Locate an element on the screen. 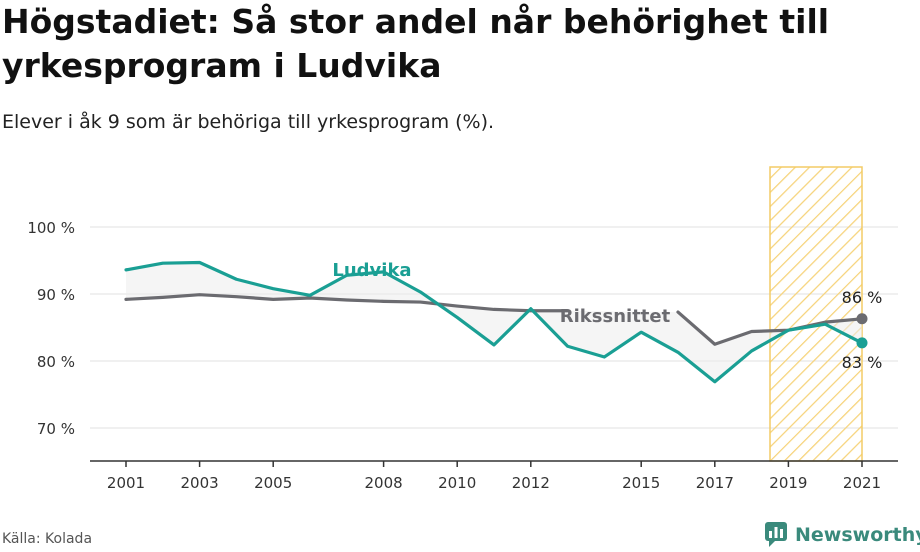  highlight-period is located at coordinates (816, 314).